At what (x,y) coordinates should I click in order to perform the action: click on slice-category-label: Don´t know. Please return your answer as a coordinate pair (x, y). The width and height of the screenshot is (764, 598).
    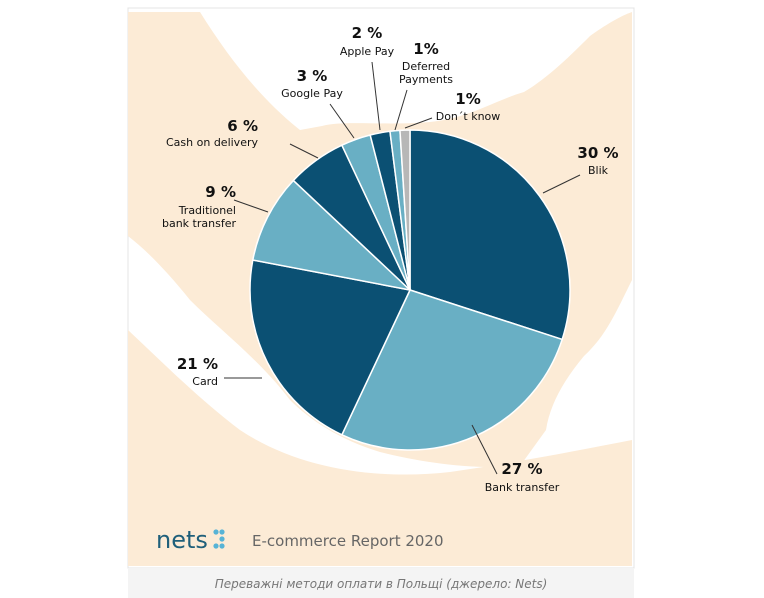
    Looking at the image, I should click on (468, 116).